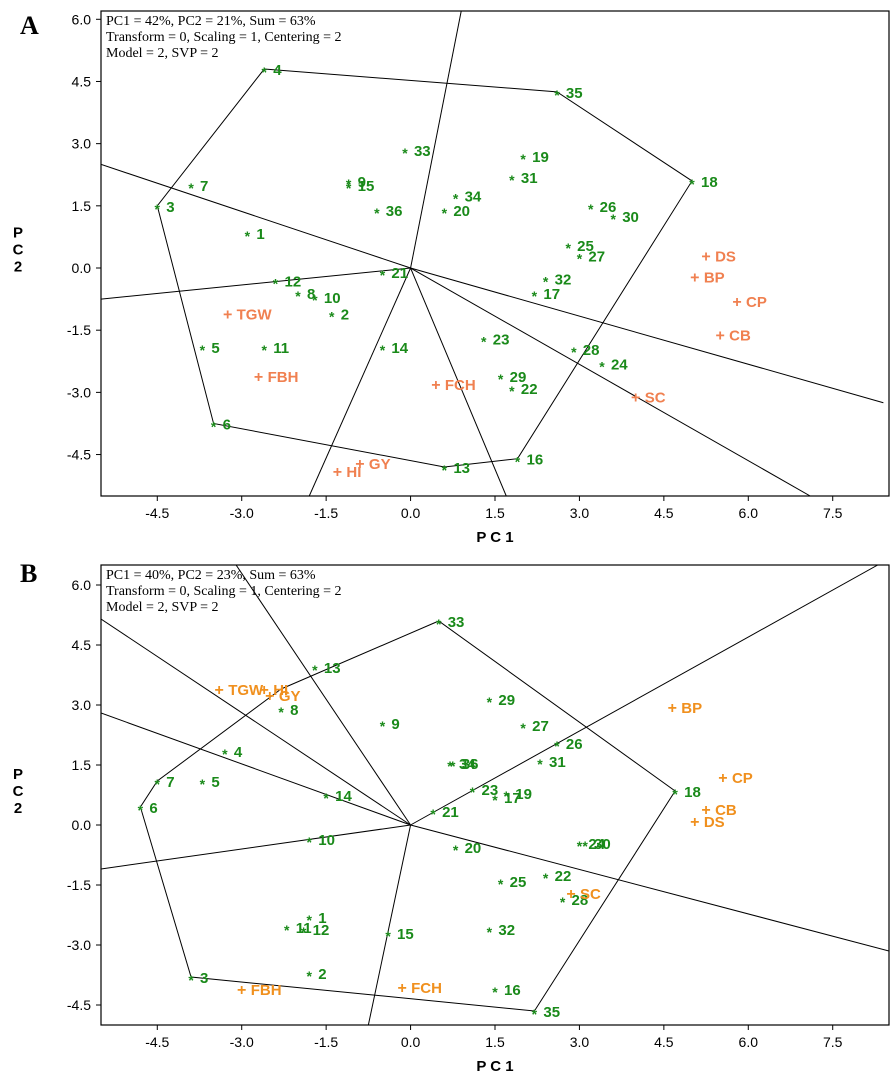 Image resolution: width=892 pixels, height=1079 pixels. I want to click on genotype-label: 9, so click(395, 724).